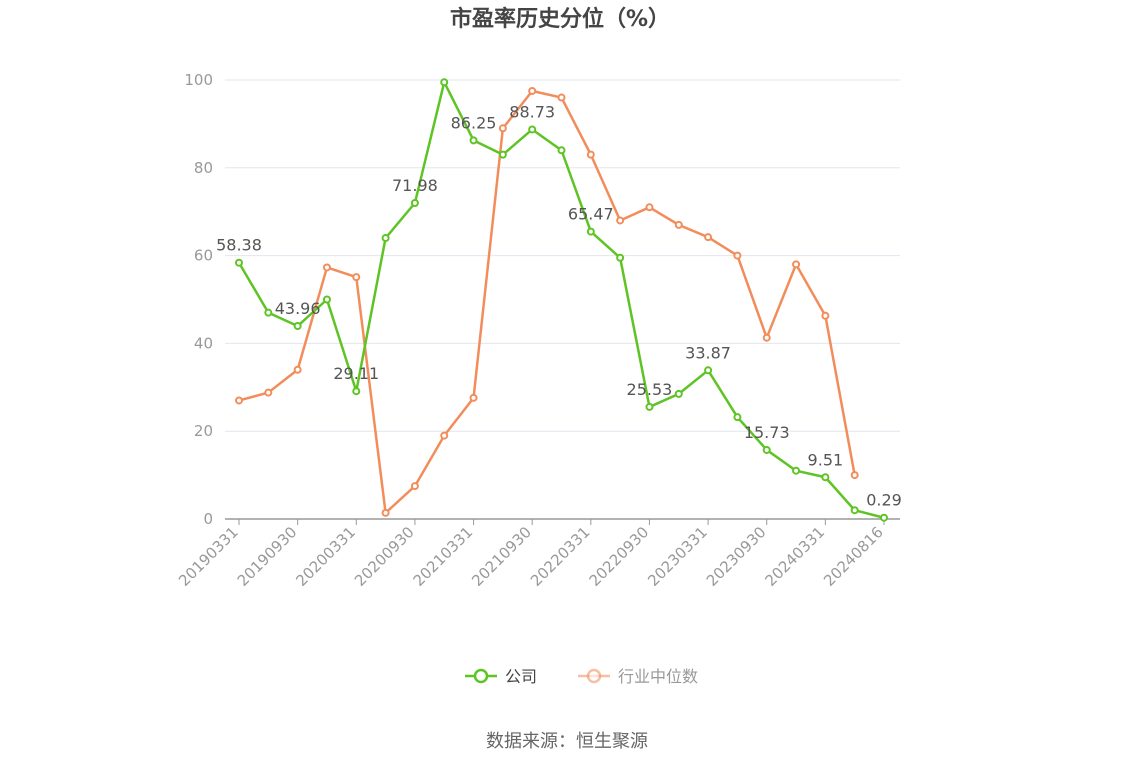 The width and height of the screenshot is (1134, 766). Describe the element at coordinates (356, 373) in the screenshot. I see `data-label: 29.11` at that location.